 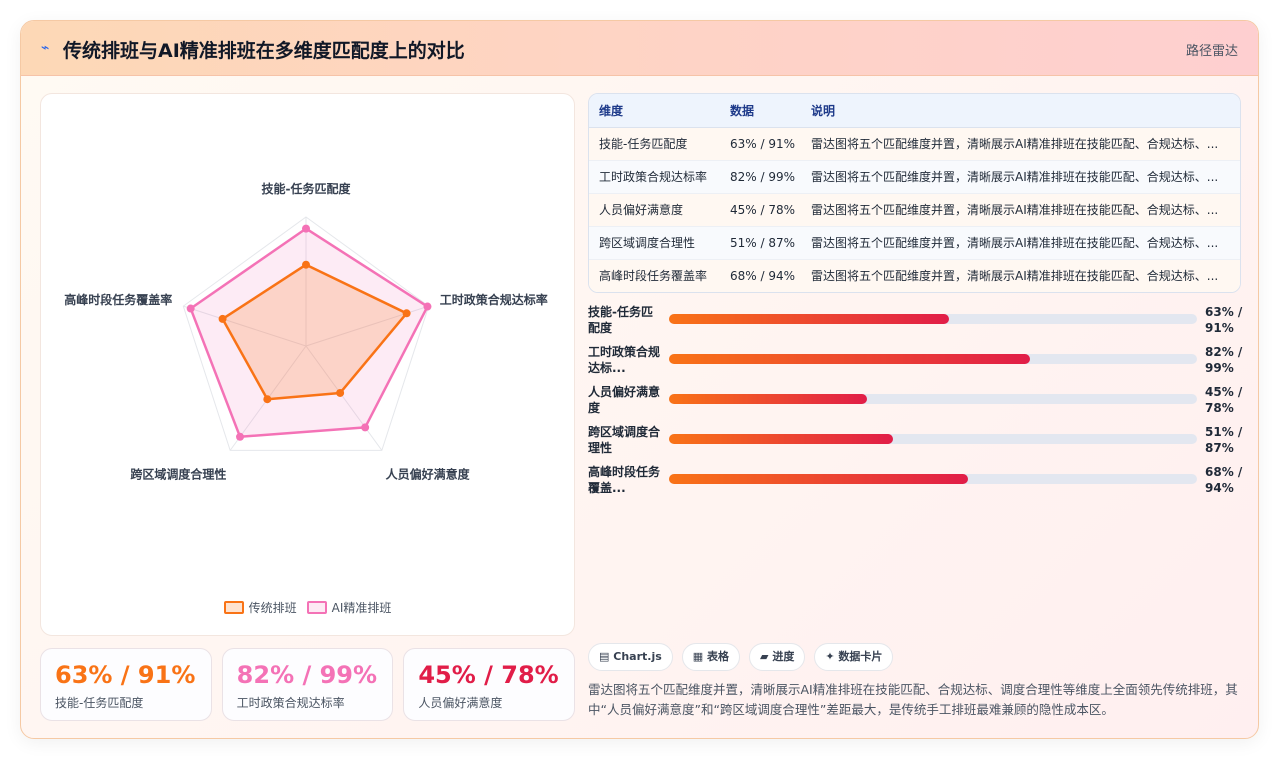 I want to click on legend-item-traditional: 传统排班, so click(x=260, y=607).